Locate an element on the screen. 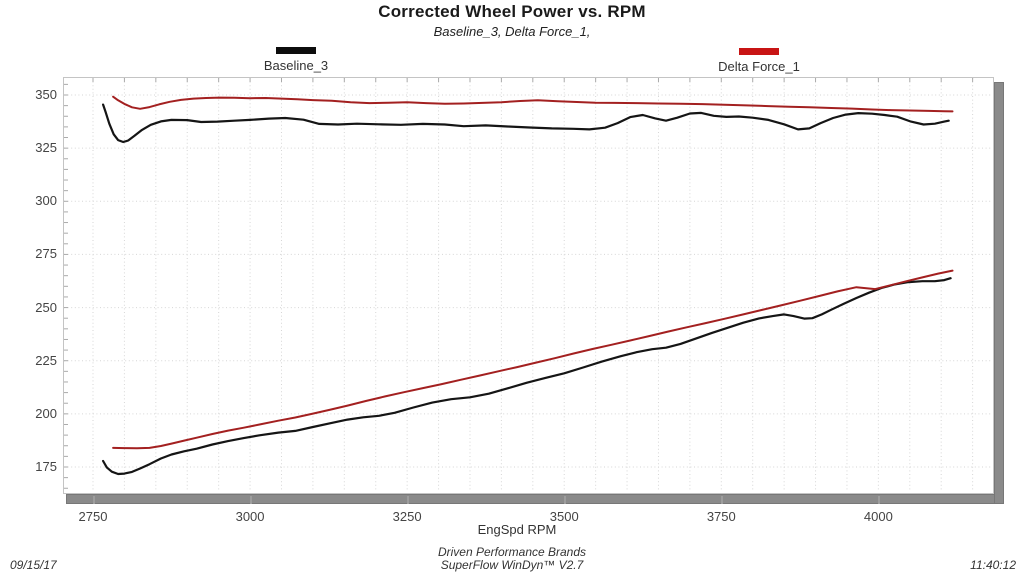  footer-date: 09/15/17 is located at coordinates (33, 565).